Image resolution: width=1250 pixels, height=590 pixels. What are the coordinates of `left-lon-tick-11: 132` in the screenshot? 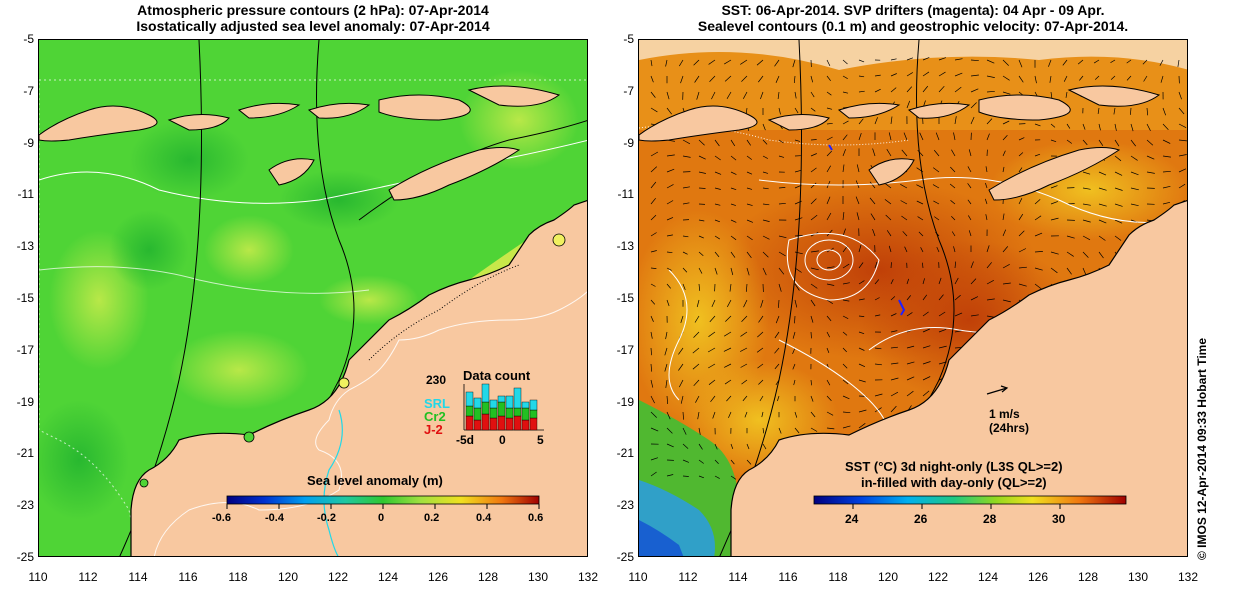 It's located at (588, 577).